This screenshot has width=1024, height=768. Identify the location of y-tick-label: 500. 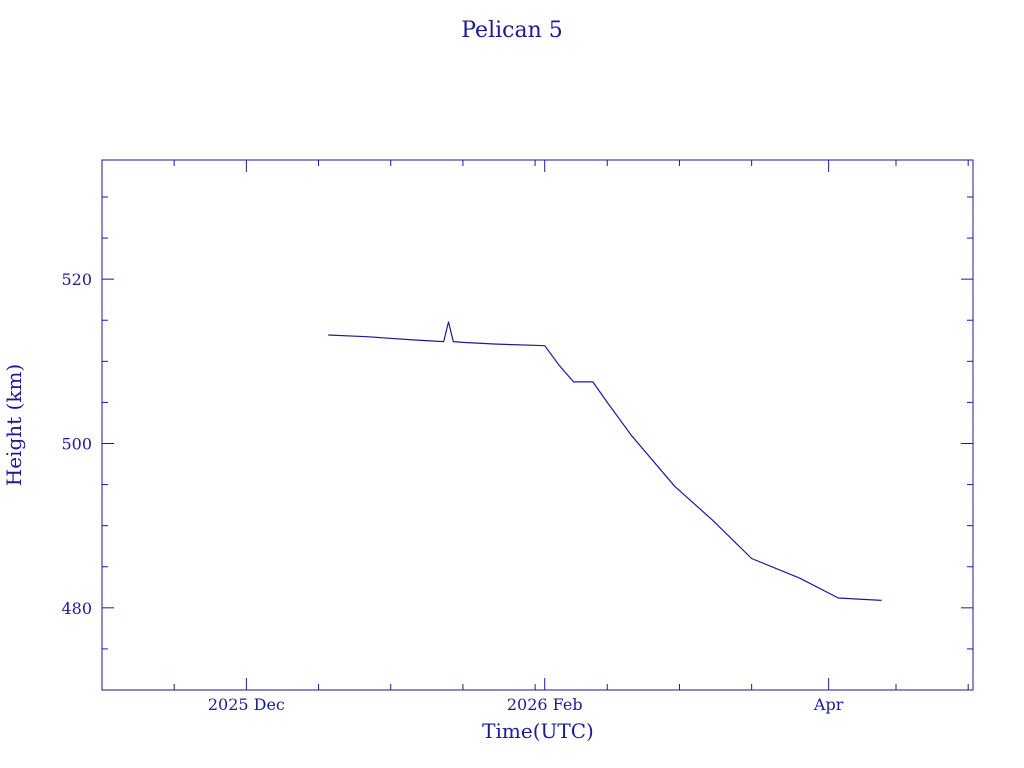
(76, 443).